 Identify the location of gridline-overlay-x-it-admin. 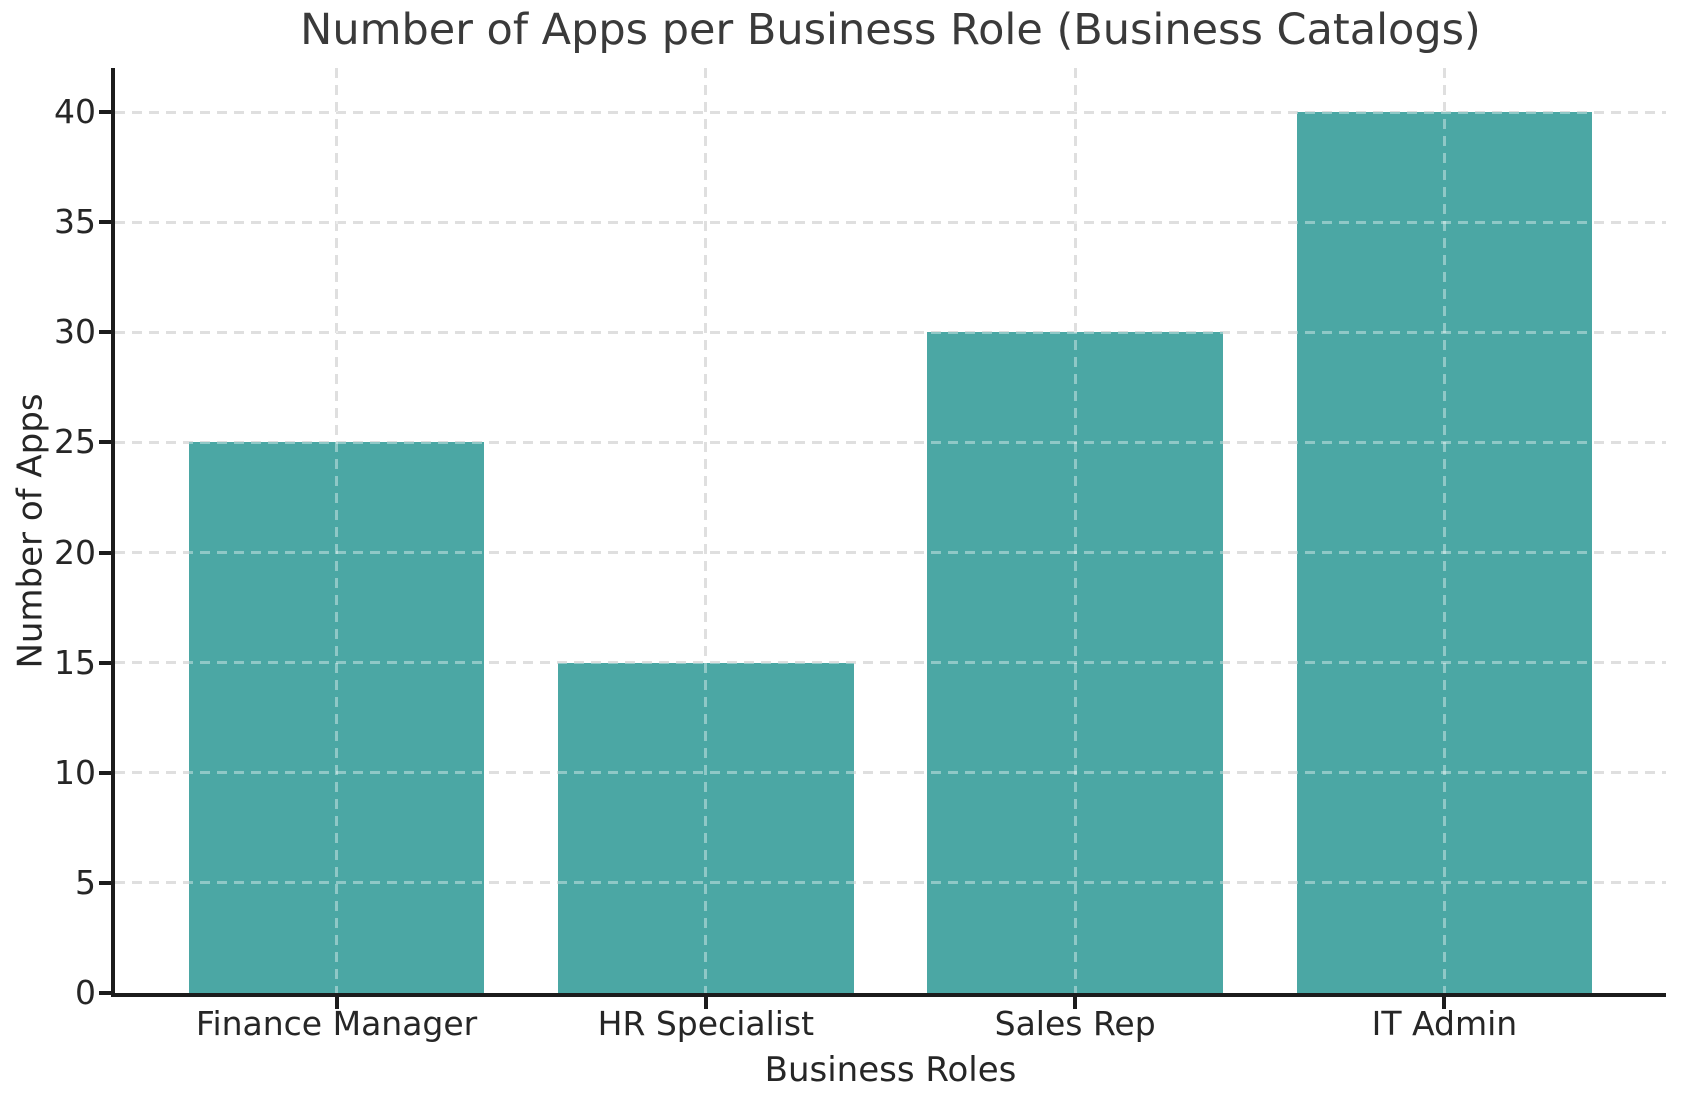
(1444, 530).